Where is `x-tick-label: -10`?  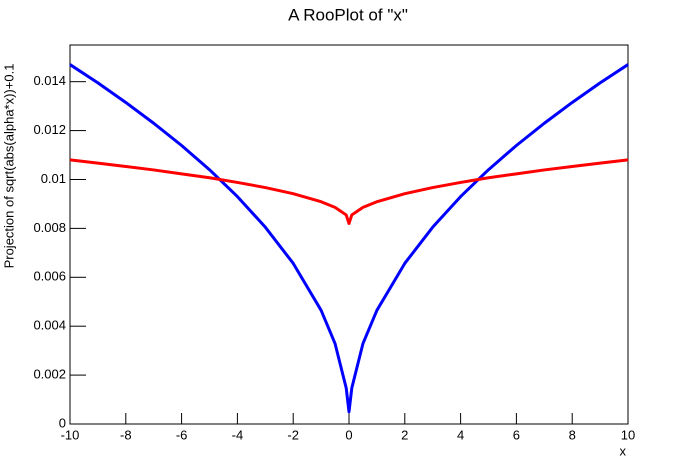
x-tick-label: -10 is located at coordinates (70, 434).